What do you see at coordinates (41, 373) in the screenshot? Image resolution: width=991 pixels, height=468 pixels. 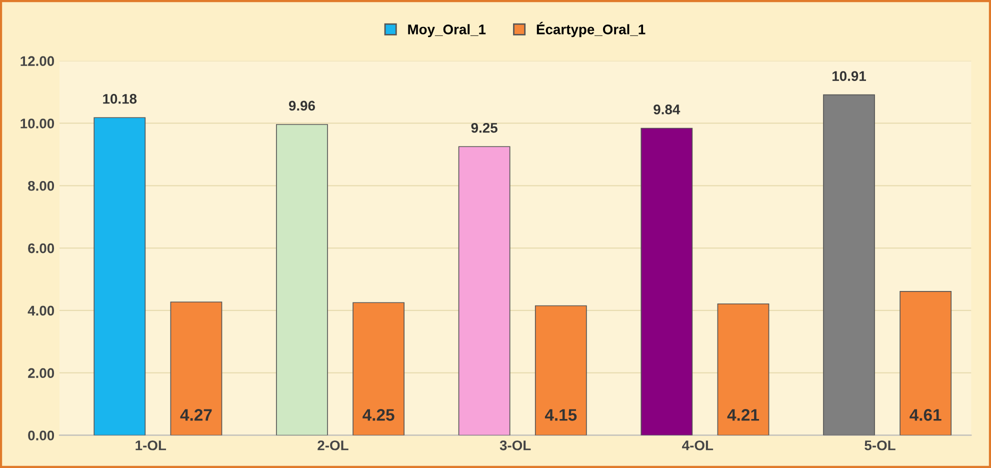 I see `y-tick-label: 2.00` at bounding box center [41, 373].